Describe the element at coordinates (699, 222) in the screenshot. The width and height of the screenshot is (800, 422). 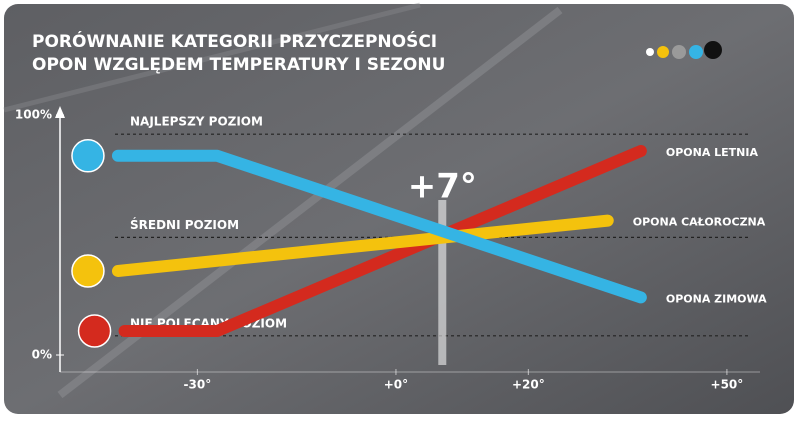
I see `series-label: OPONA CAŁOROCZNA` at that location.